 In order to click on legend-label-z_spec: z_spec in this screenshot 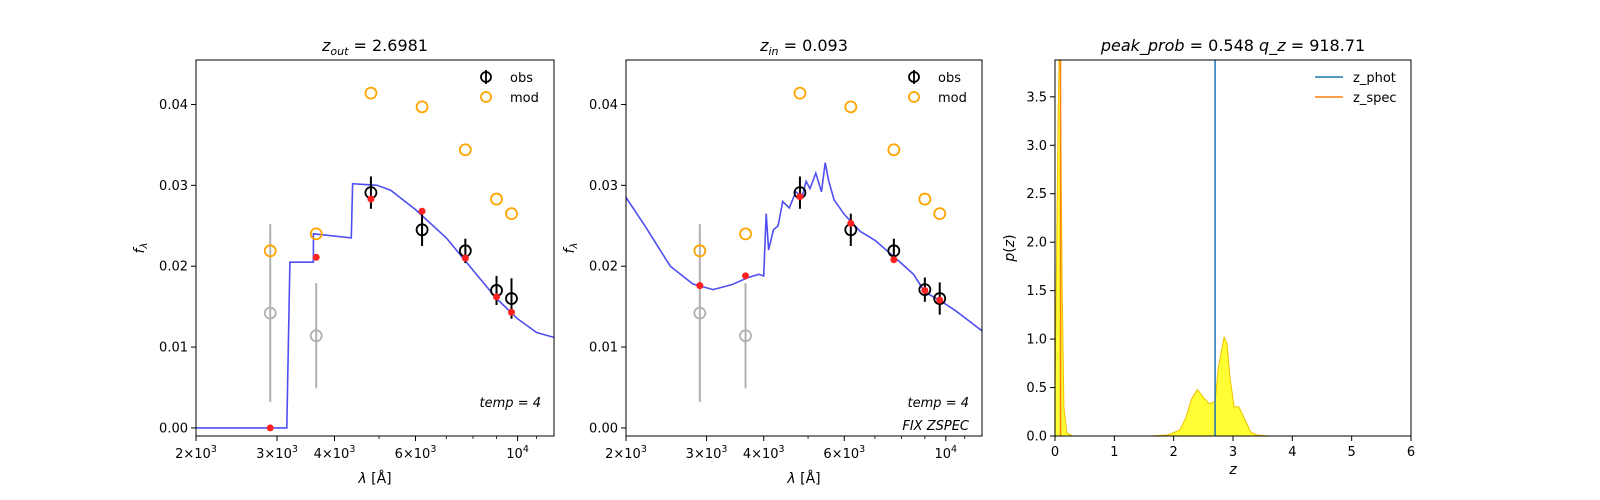, I will do `click(1375, 98)`.